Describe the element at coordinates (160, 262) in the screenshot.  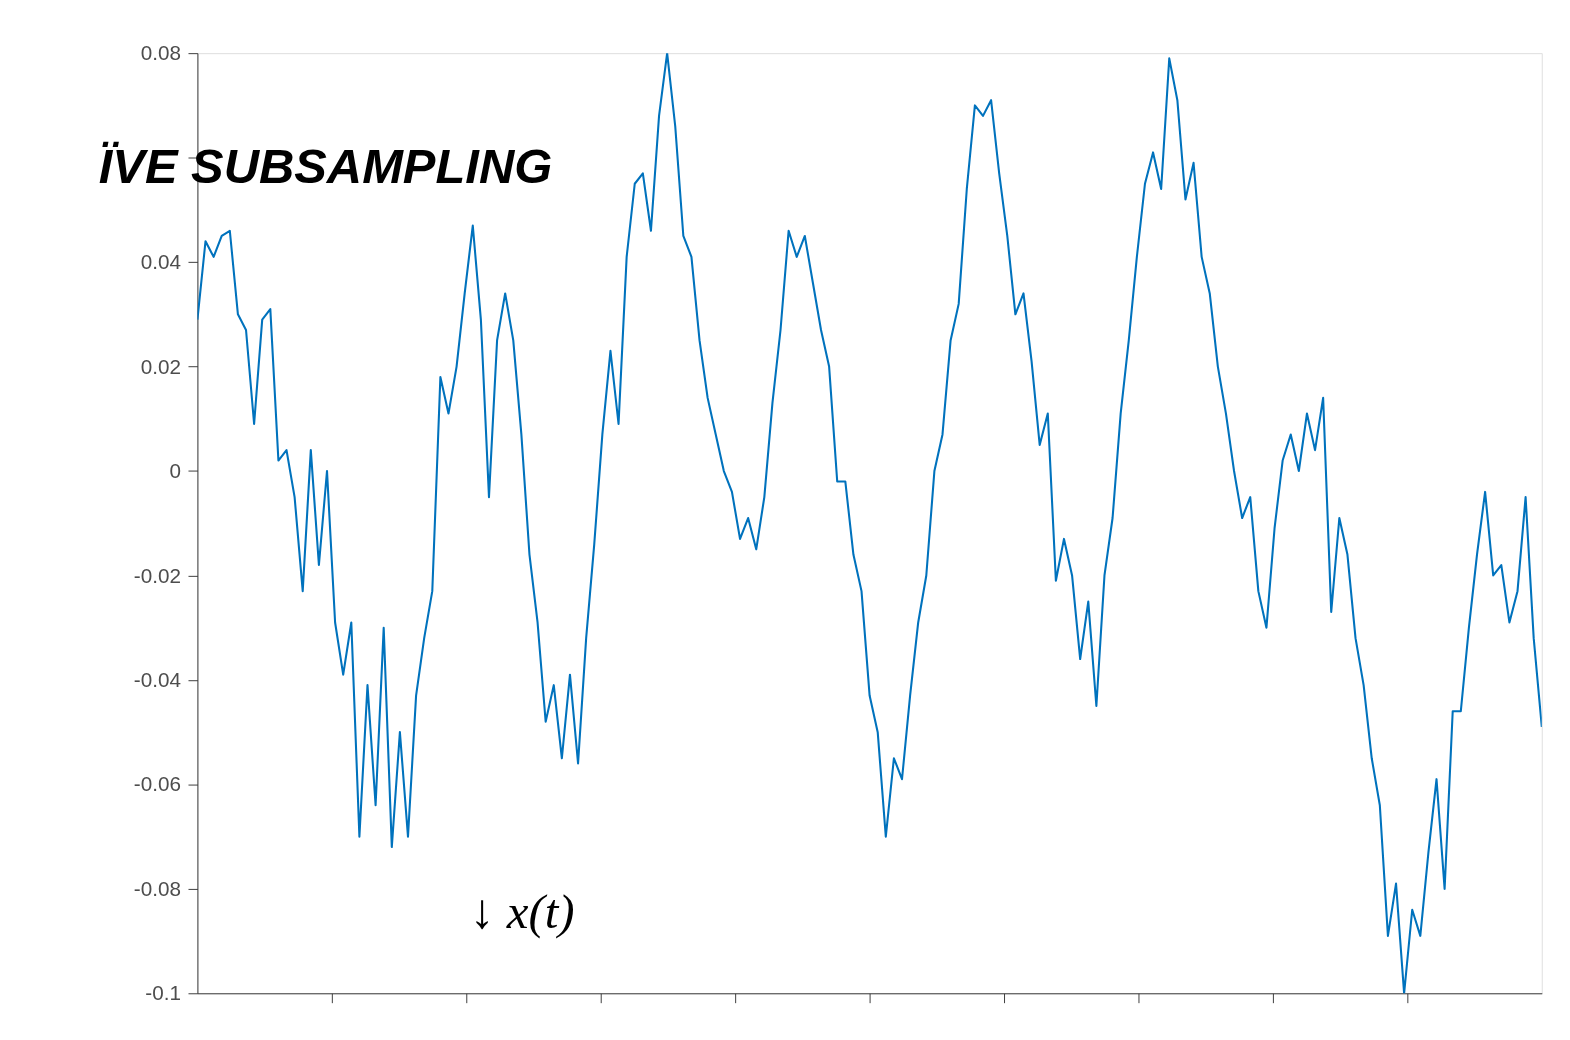
I see `y-tick-label: 0.04` at that location.